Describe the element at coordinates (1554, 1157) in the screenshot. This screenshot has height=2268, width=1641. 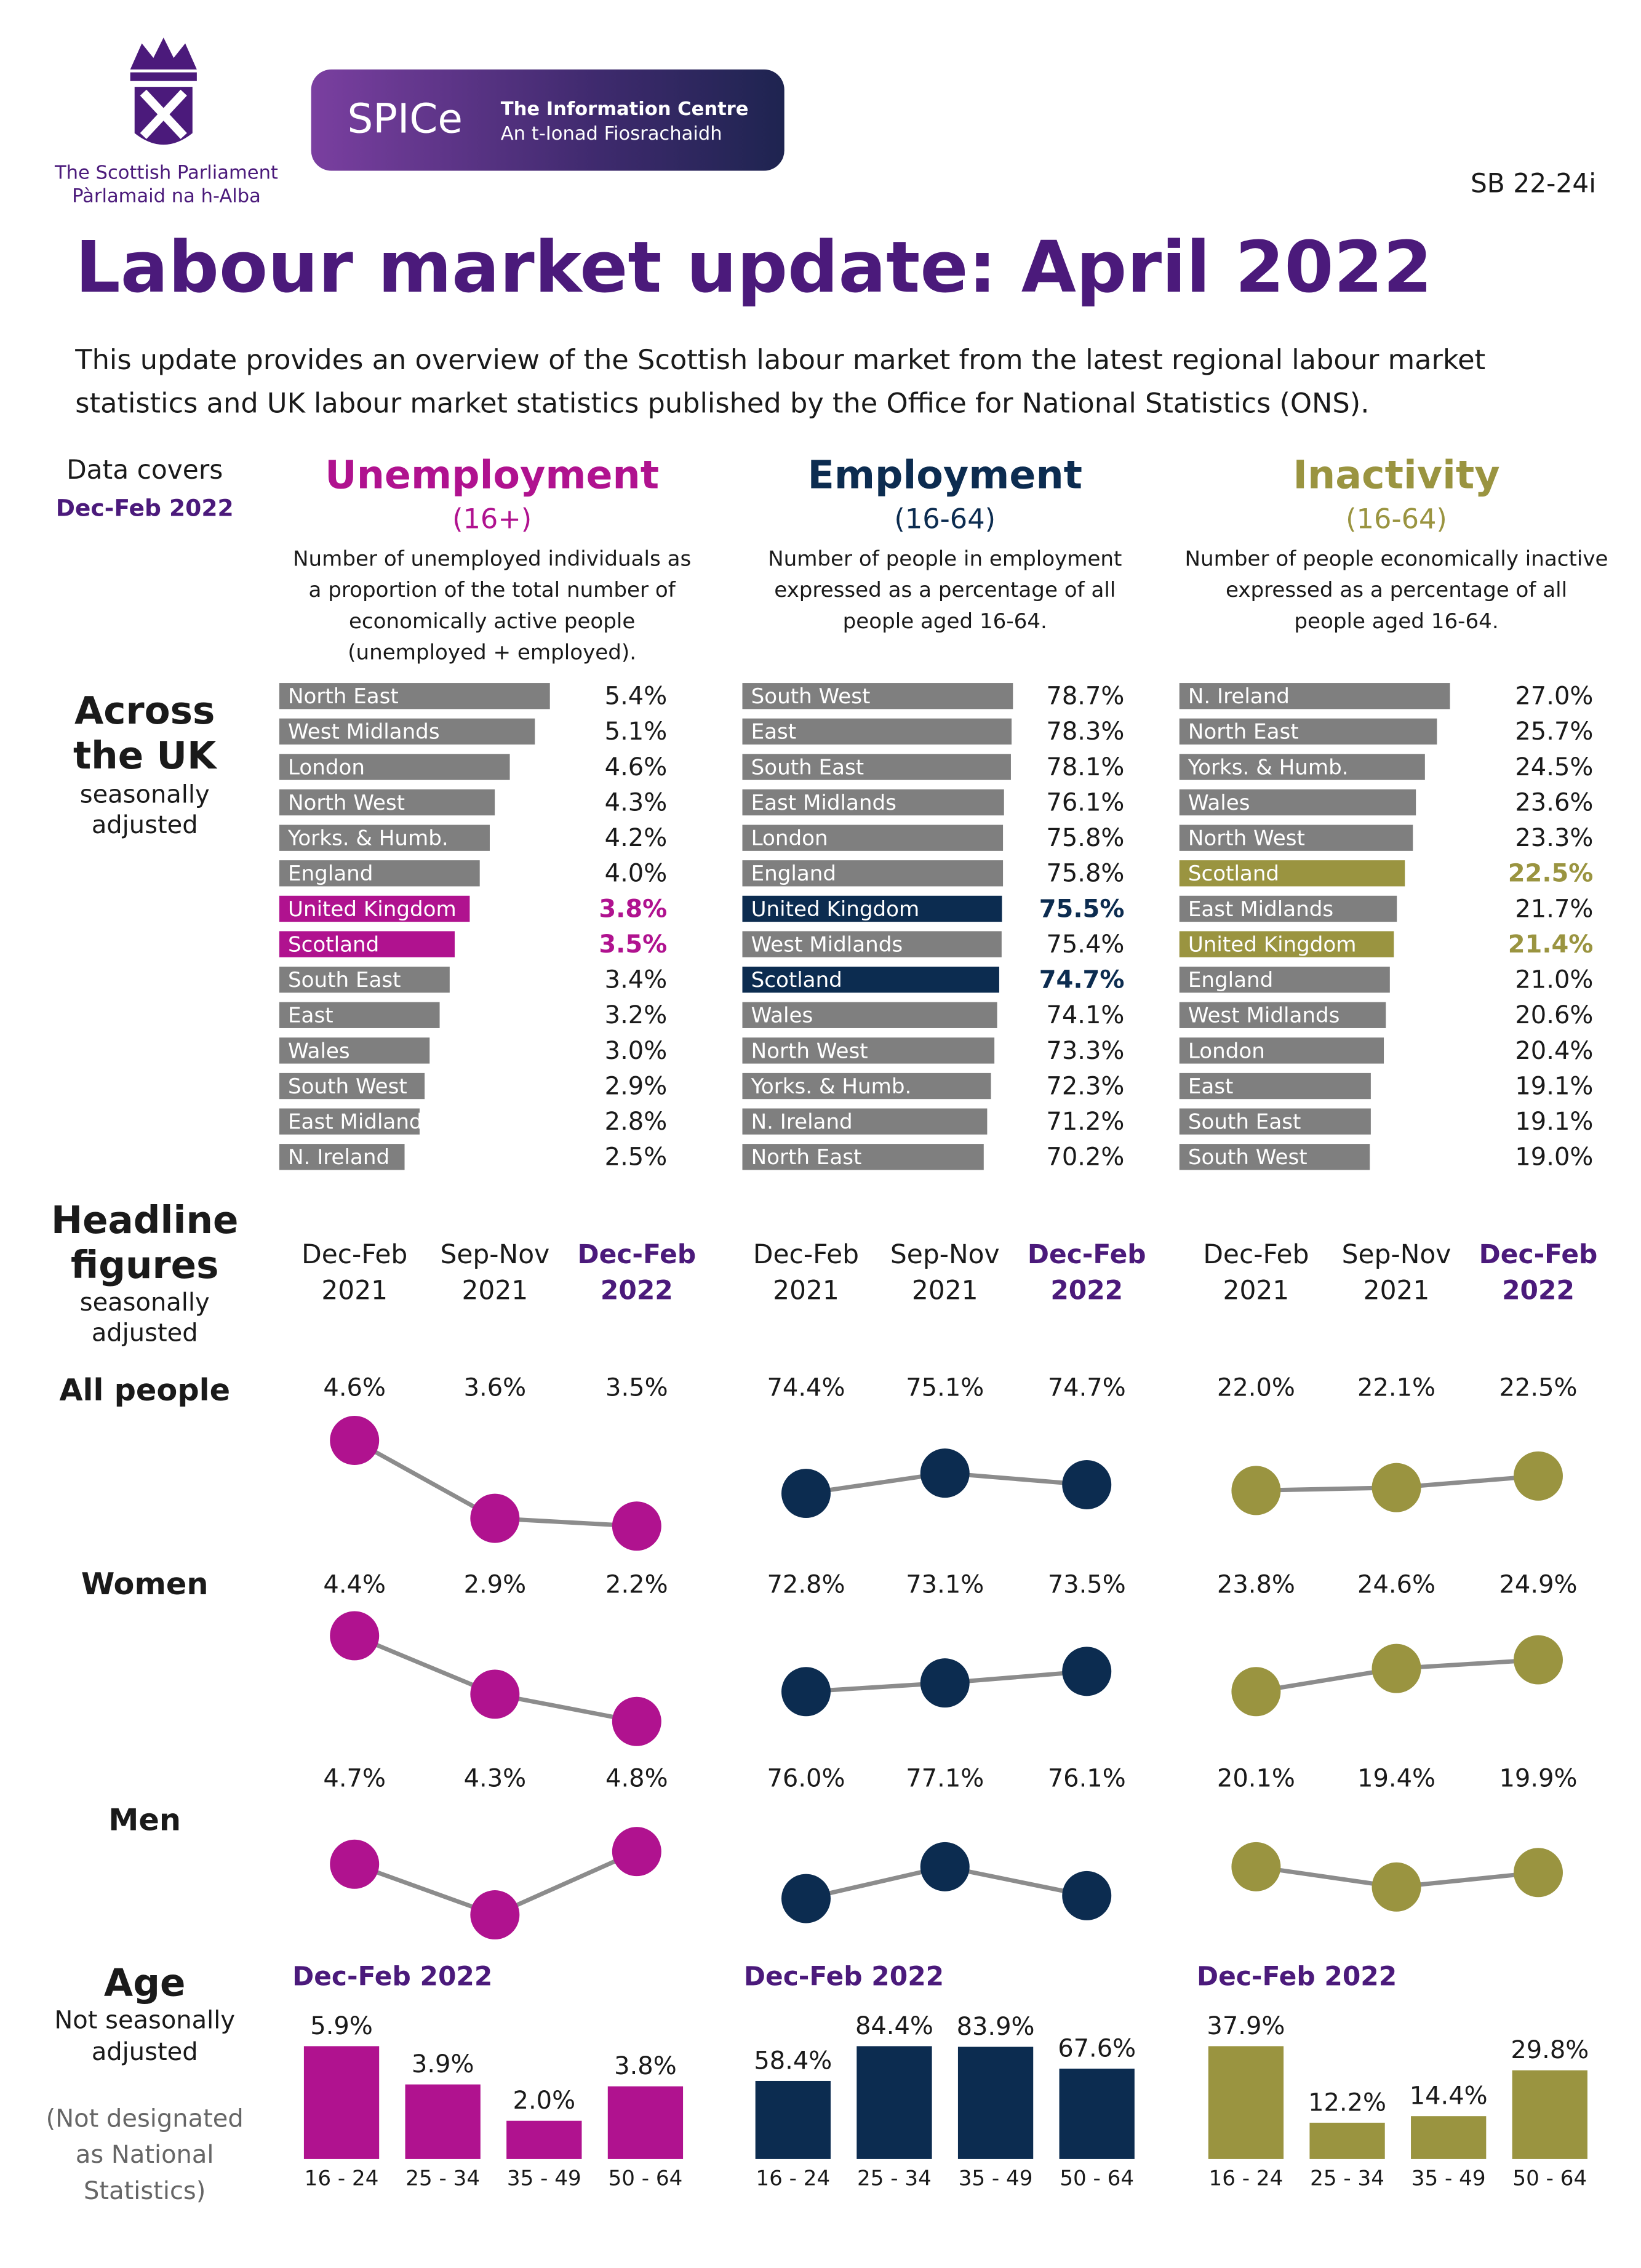
I see `value-label: 19.0%` at that location.